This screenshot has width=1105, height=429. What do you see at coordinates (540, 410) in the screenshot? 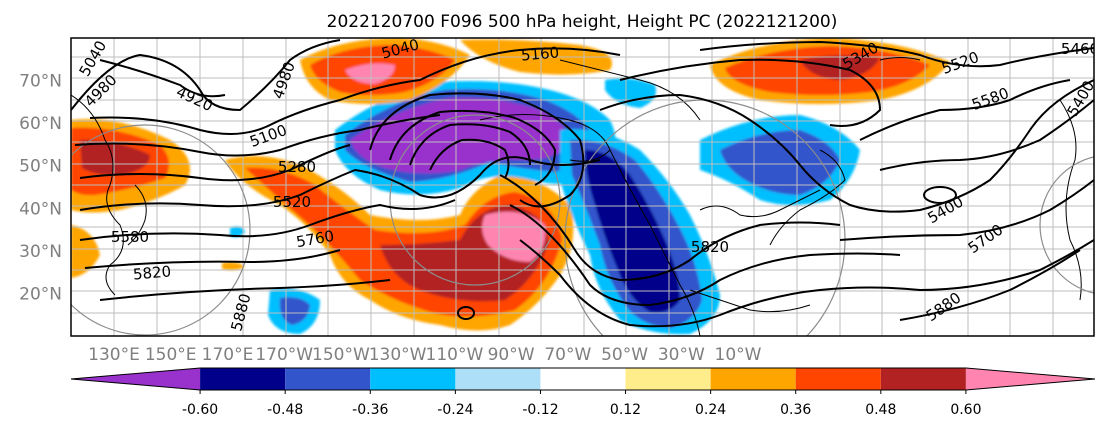
I see `colorbar-tick-label: -0.12` at bounding box center [540, 410].